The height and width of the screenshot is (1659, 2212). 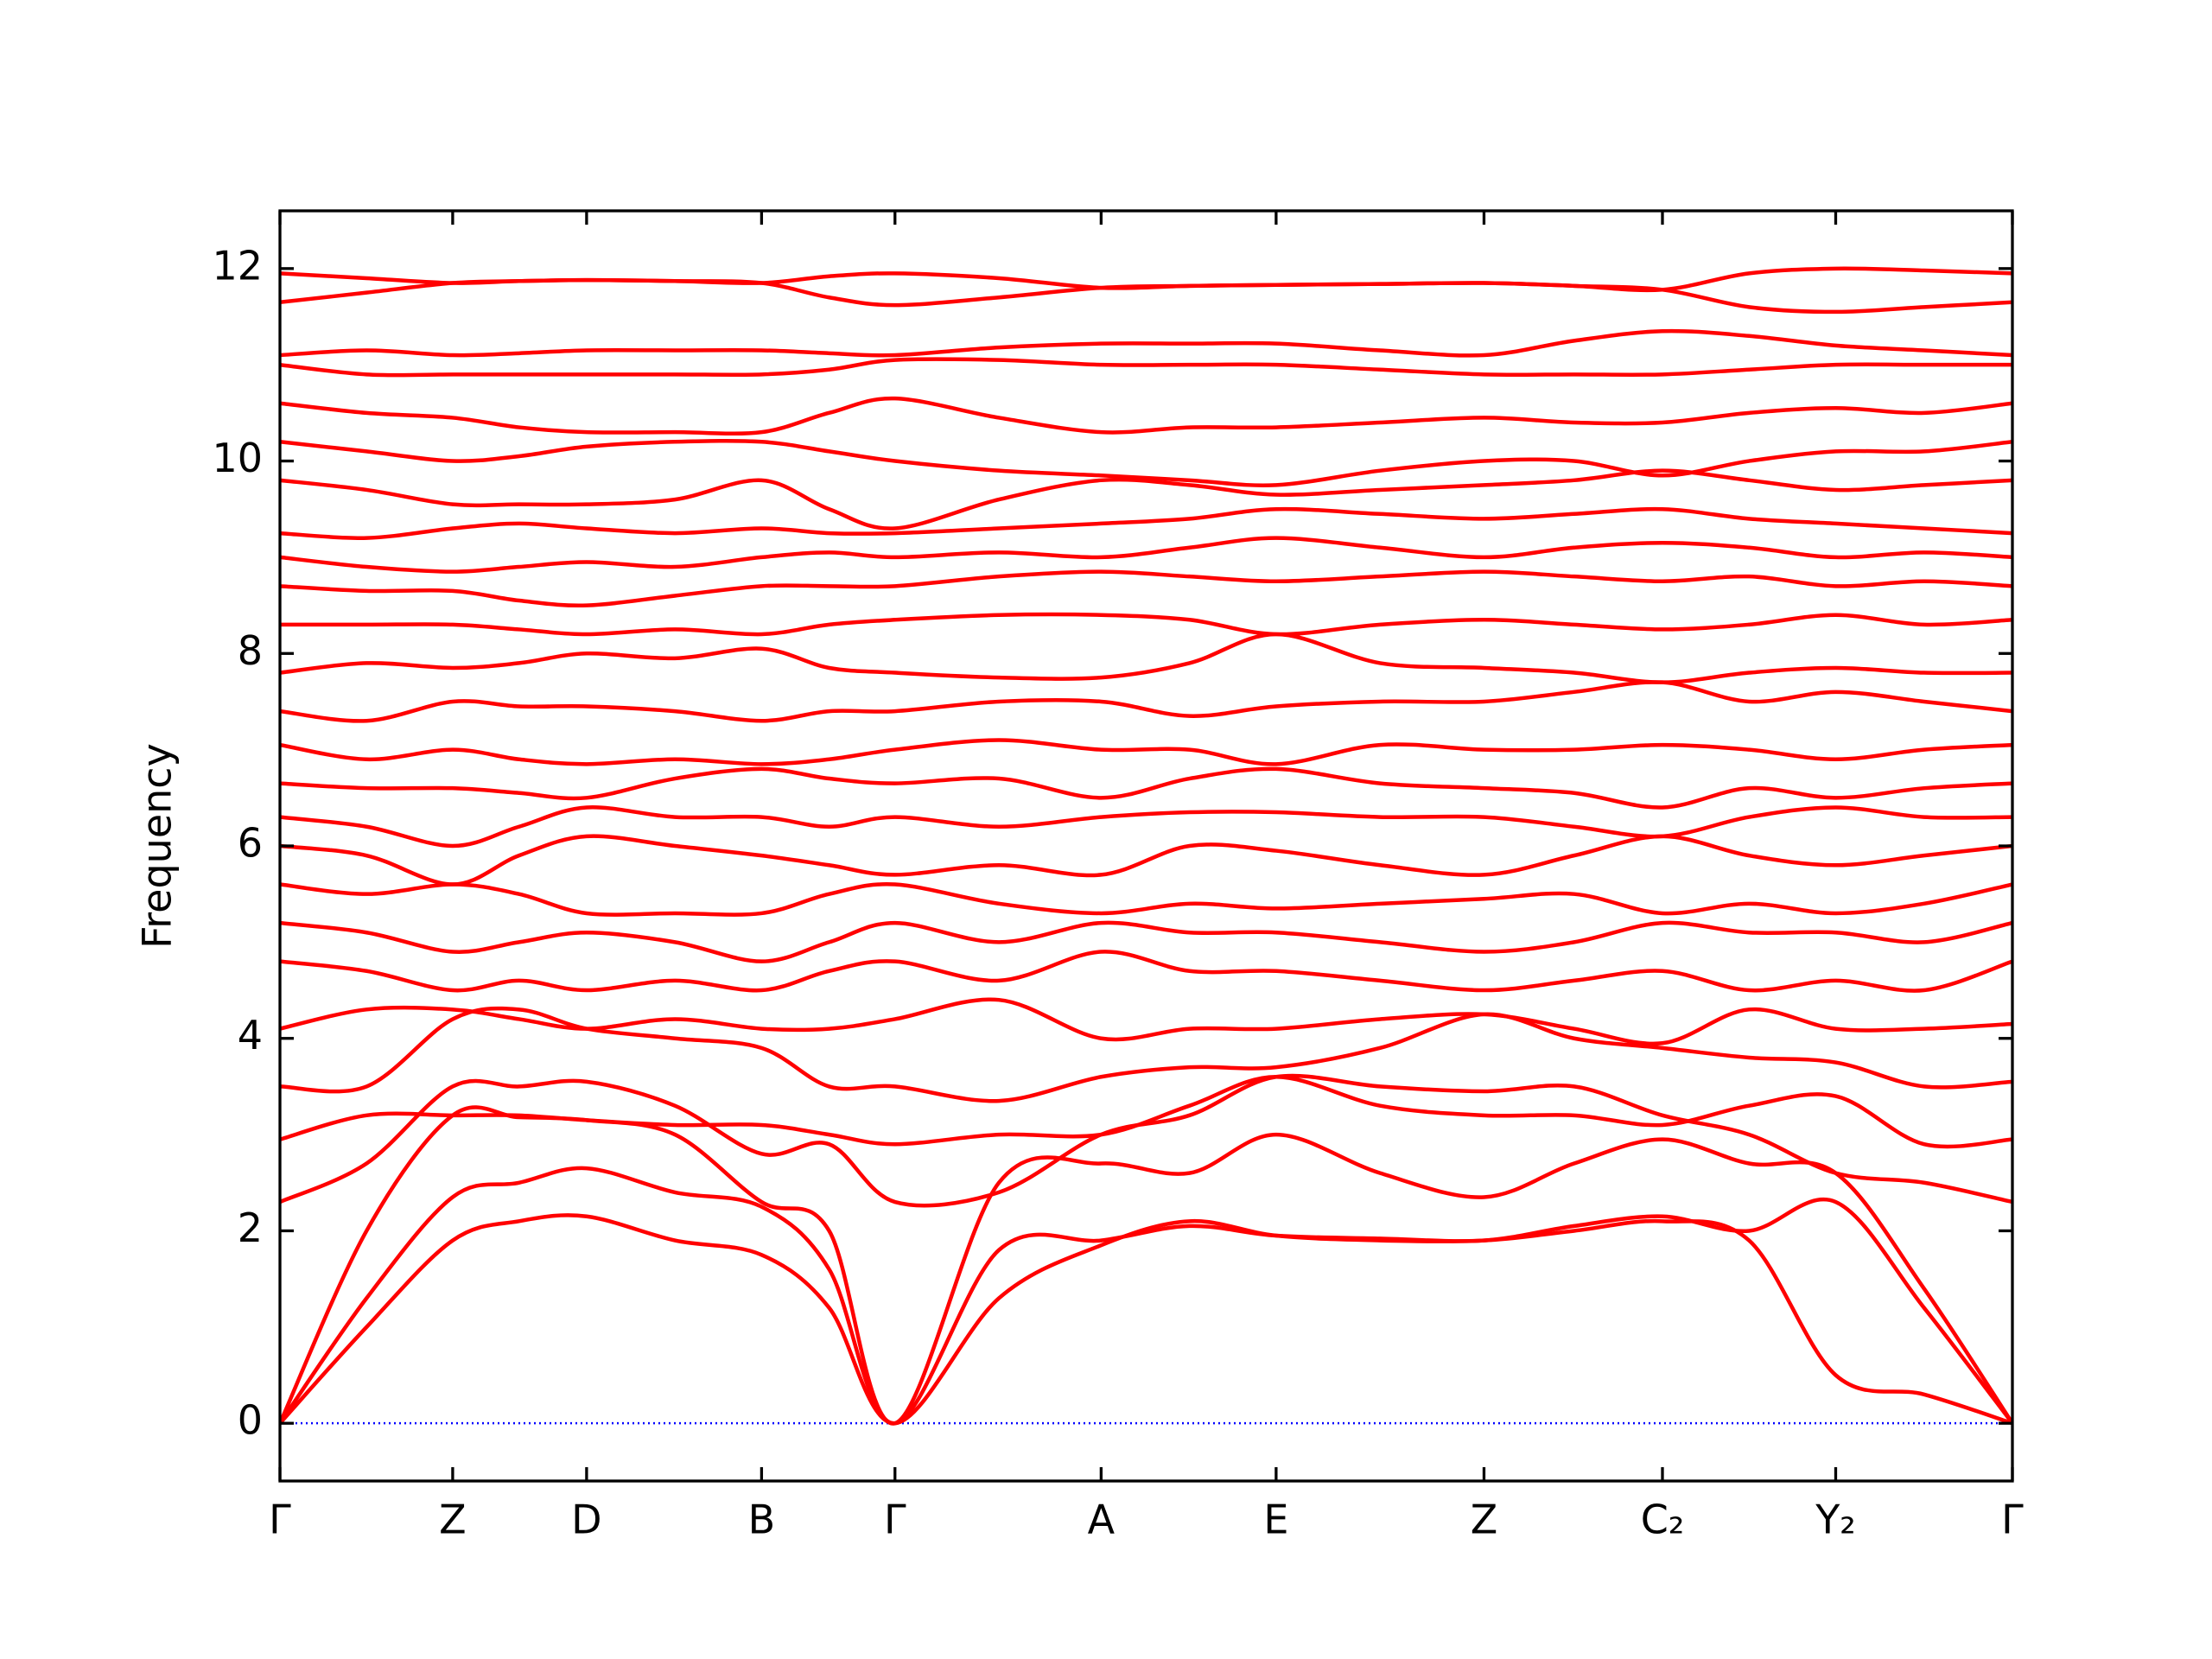 What do you see at coordinates (1102, 1520) in the screenshot?
I see `x-tick-label: A` at bounding box center [1102, 1520].